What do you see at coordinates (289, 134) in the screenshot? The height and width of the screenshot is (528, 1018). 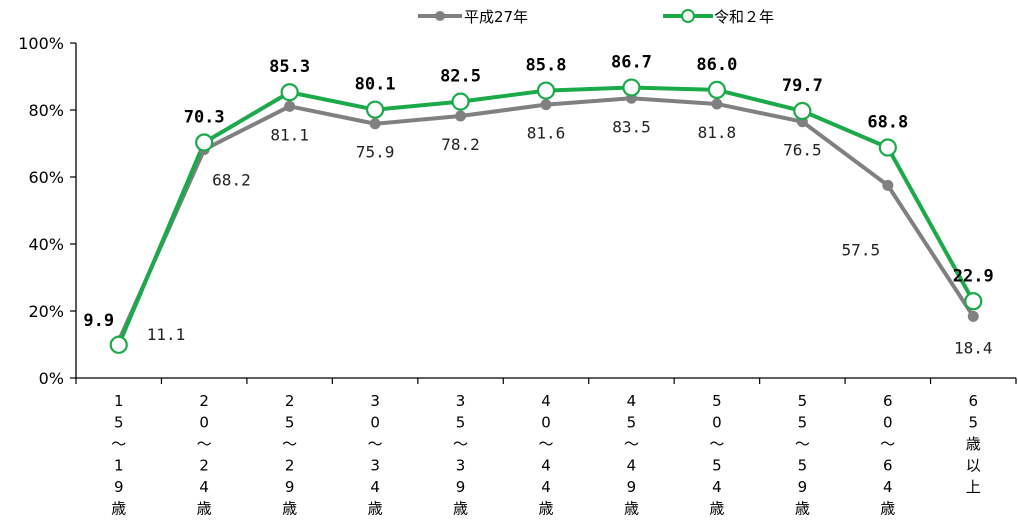 I see `data-label-h27: 81.1` at bounding box center [289, 134].